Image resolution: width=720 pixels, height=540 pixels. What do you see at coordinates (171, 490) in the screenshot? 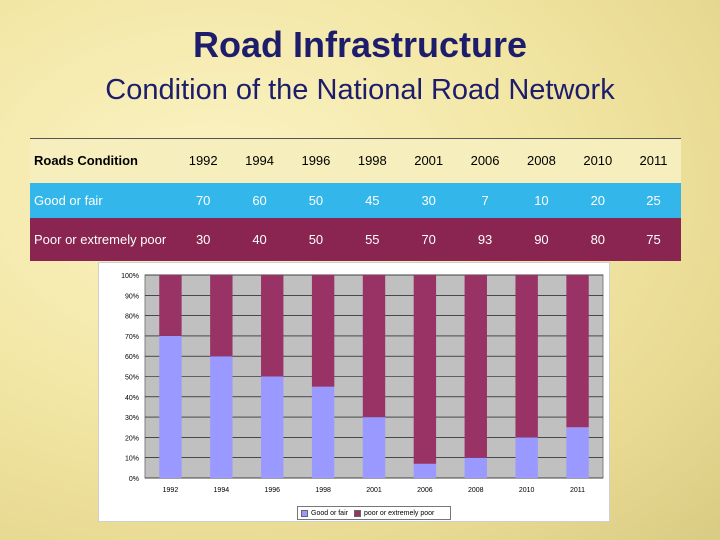
I see `x-tick-label: 1992` at bounding box center [171, 490].